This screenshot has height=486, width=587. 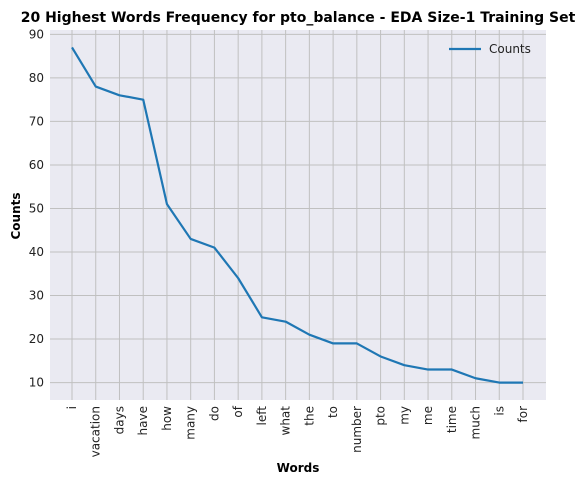 I want to click on x-tick-label: much, so click(x=476, y=423).